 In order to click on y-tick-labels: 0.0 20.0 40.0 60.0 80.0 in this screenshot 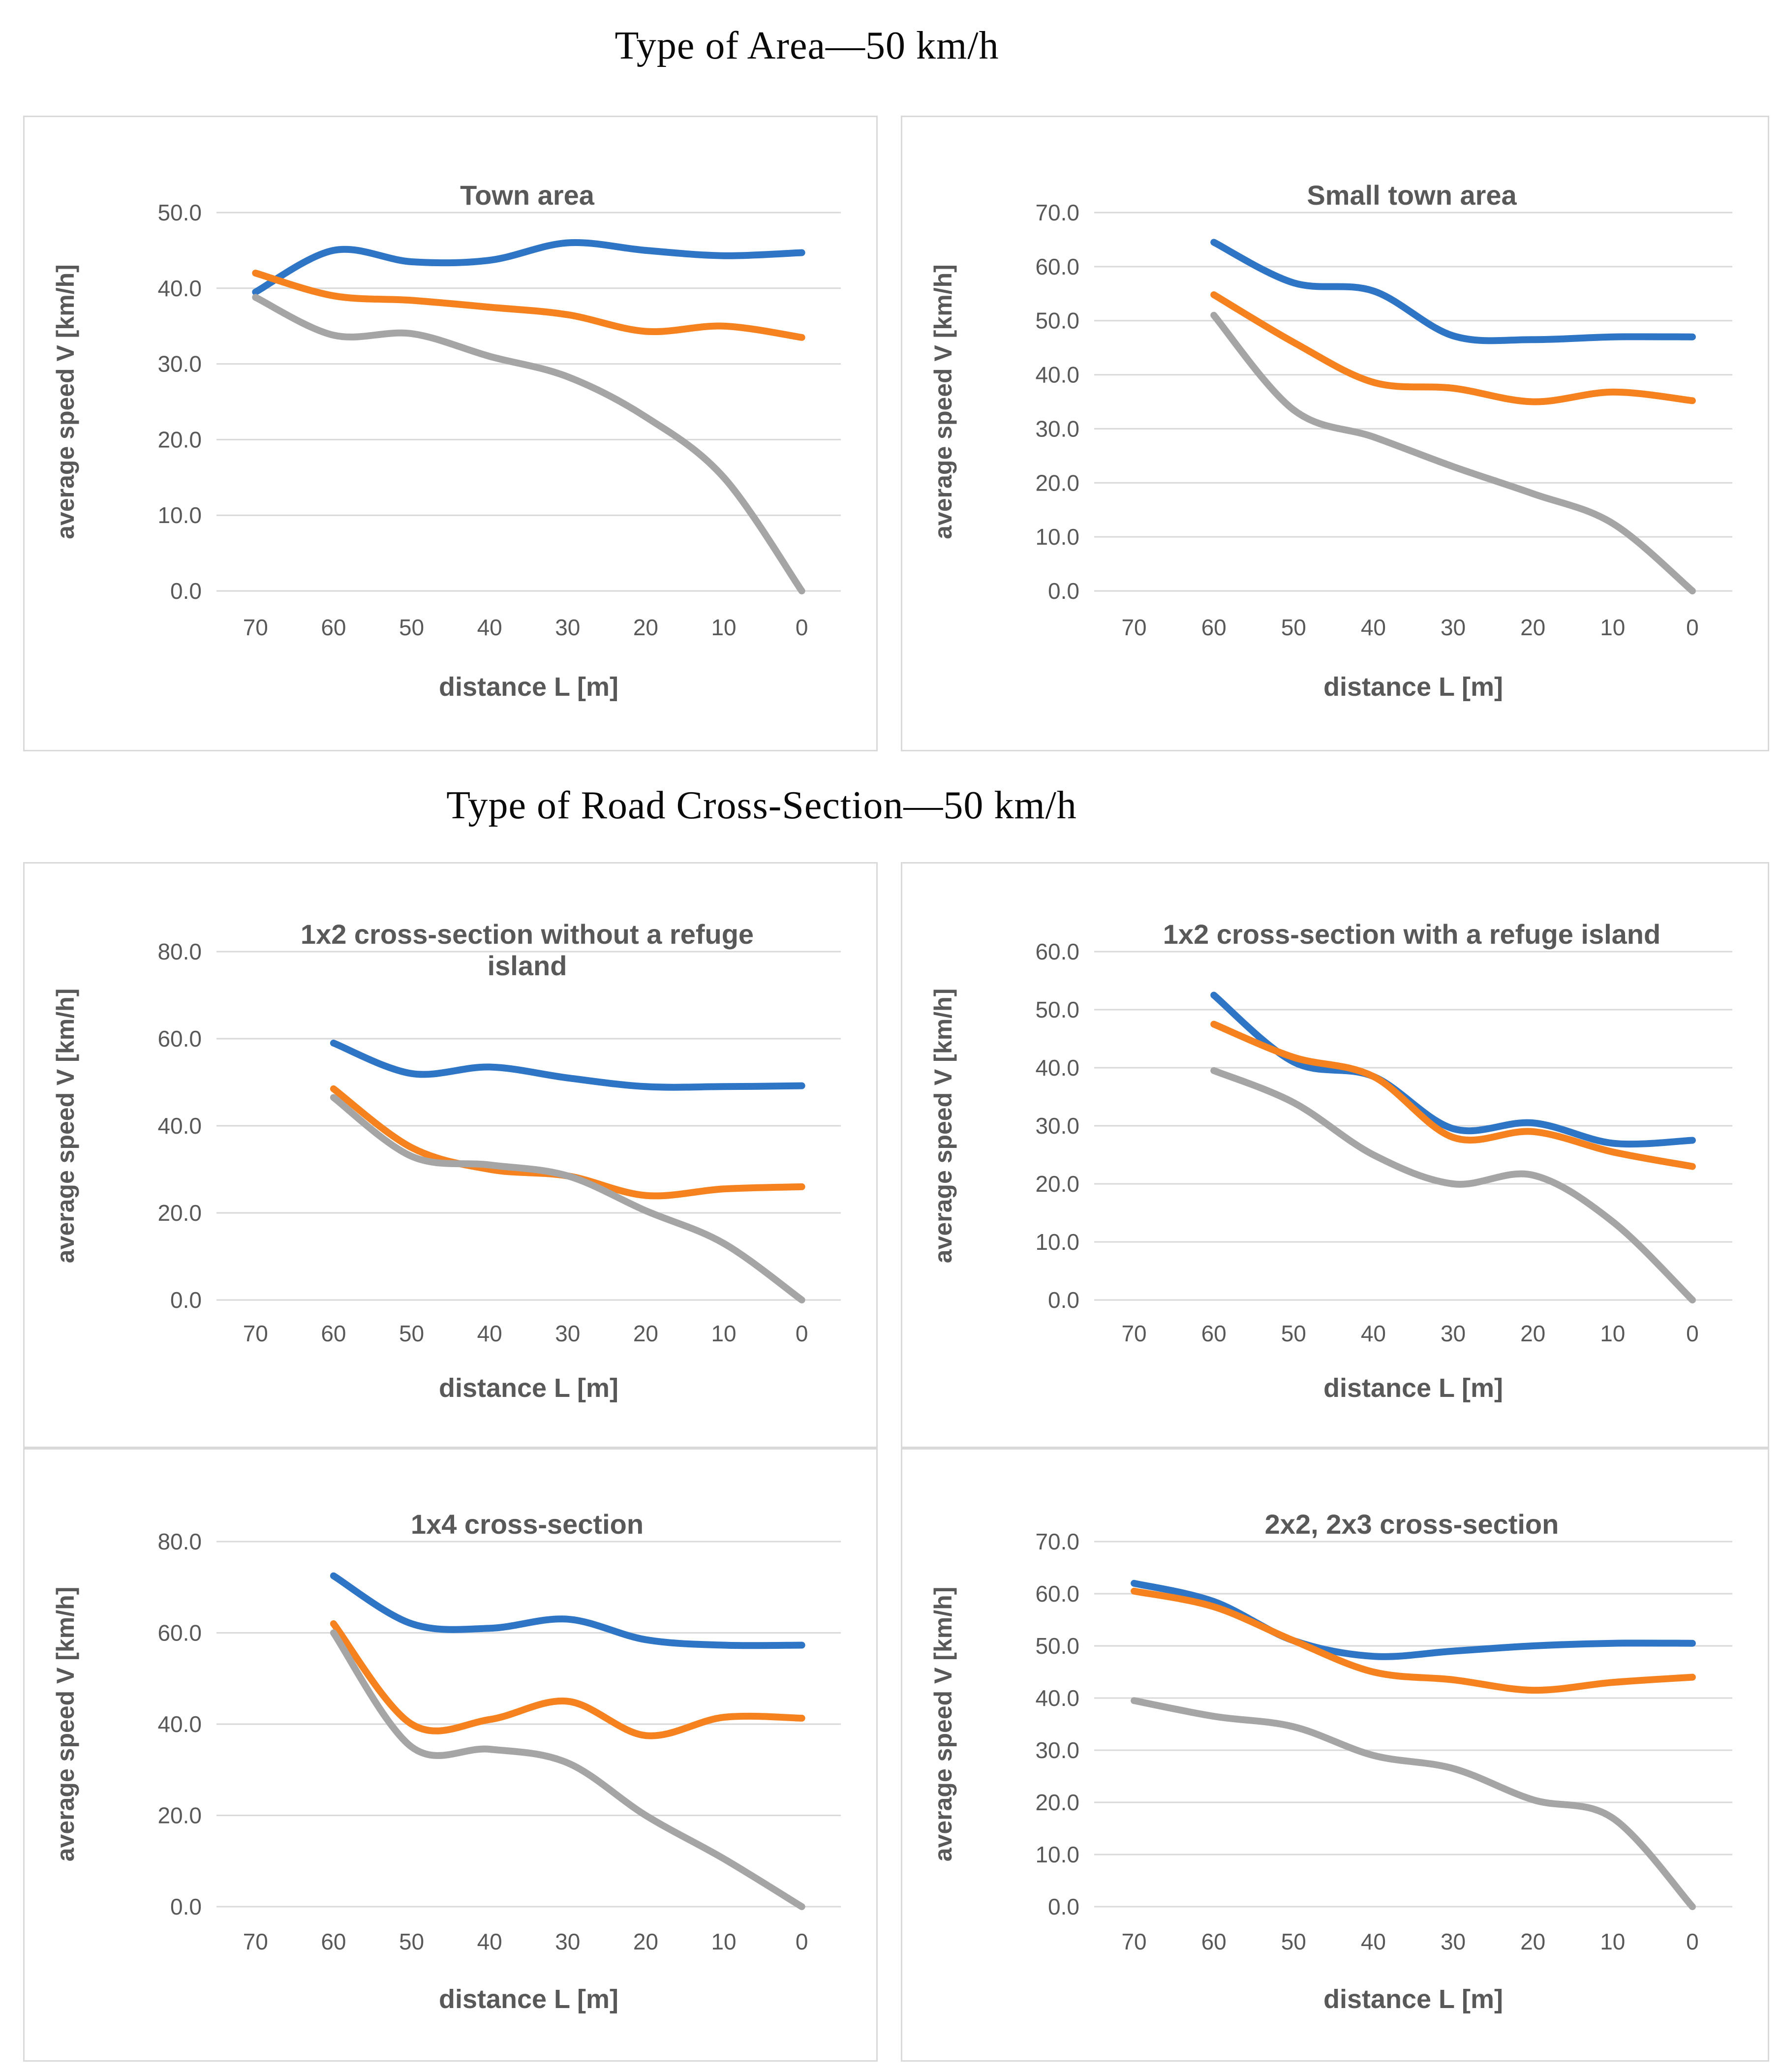, I will do `click(179, 1724)`.